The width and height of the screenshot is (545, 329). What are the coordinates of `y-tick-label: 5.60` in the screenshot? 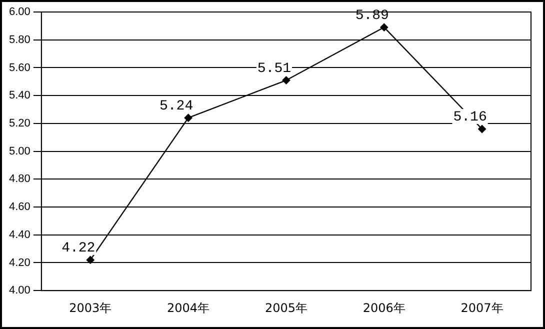 It's located at (19, 68).